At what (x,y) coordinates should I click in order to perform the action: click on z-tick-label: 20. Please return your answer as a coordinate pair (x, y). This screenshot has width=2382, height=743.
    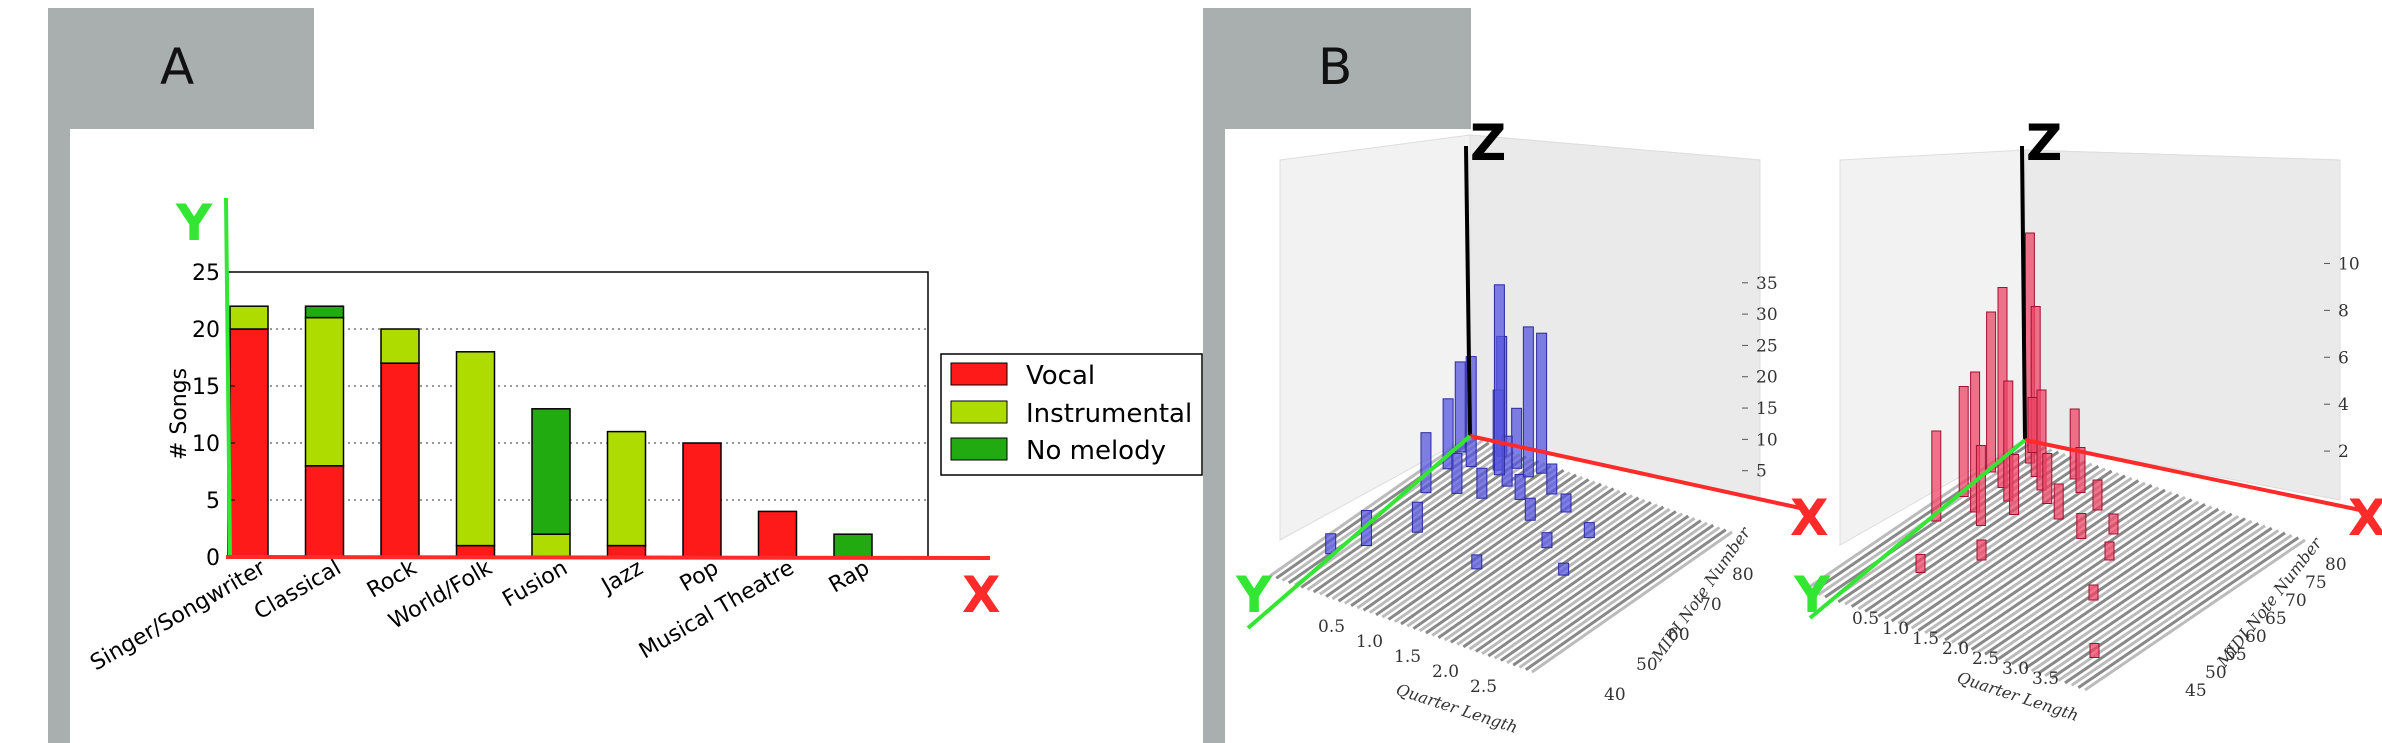
    Looking at the image, I should click on (1767, 378).